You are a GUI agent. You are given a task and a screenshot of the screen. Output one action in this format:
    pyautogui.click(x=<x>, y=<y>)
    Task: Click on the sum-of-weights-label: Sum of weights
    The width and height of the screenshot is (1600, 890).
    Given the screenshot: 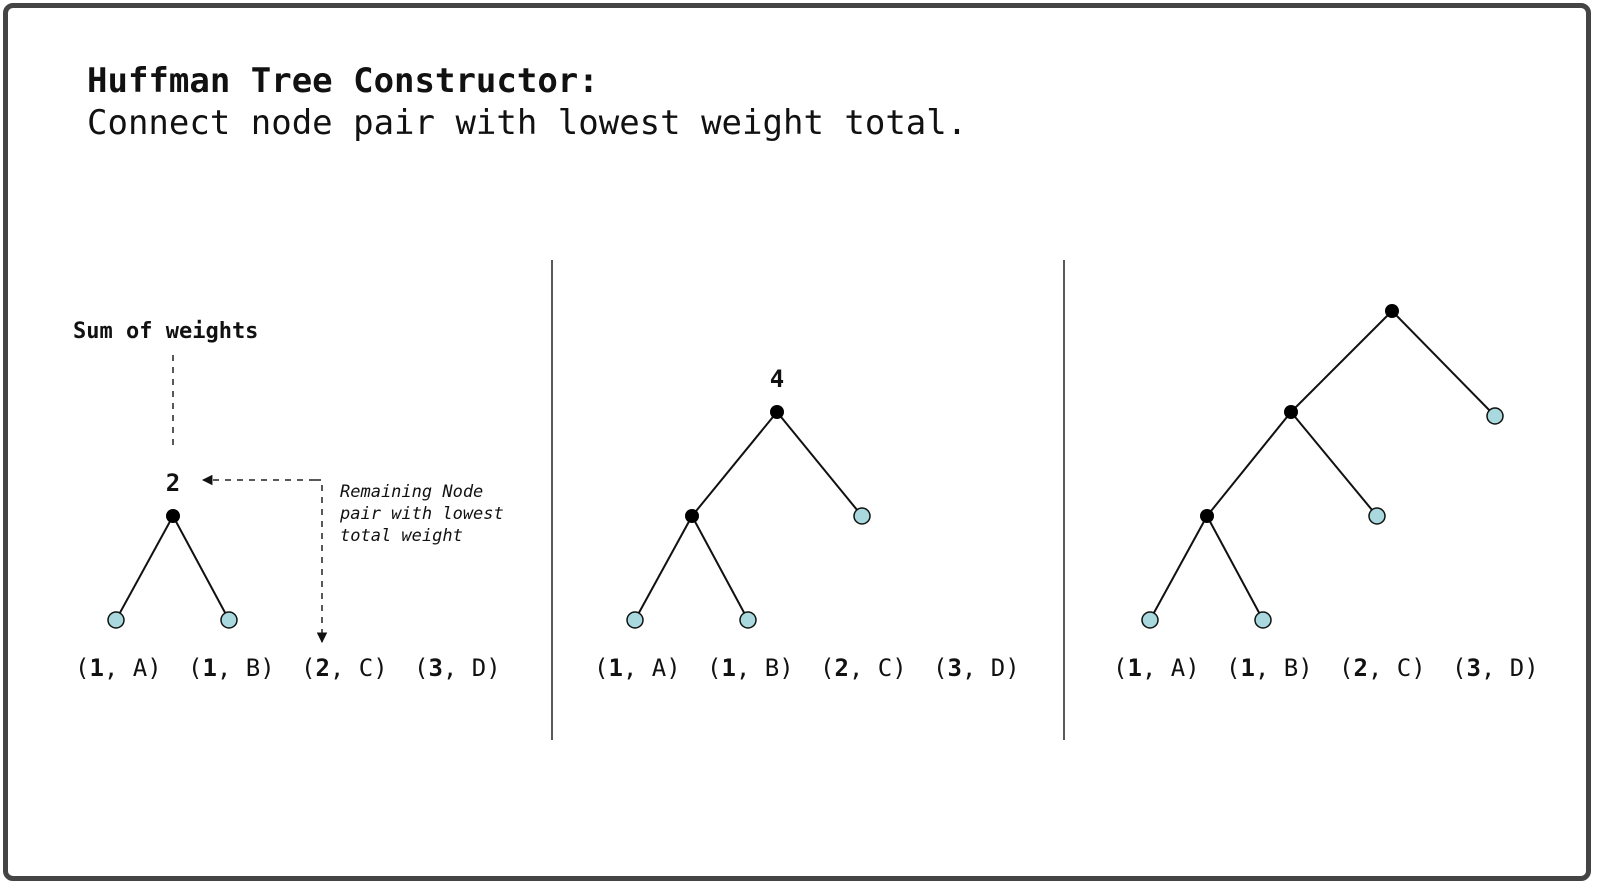 What is the action you would take?
    pyautogui.click(x=165, y=331)
    